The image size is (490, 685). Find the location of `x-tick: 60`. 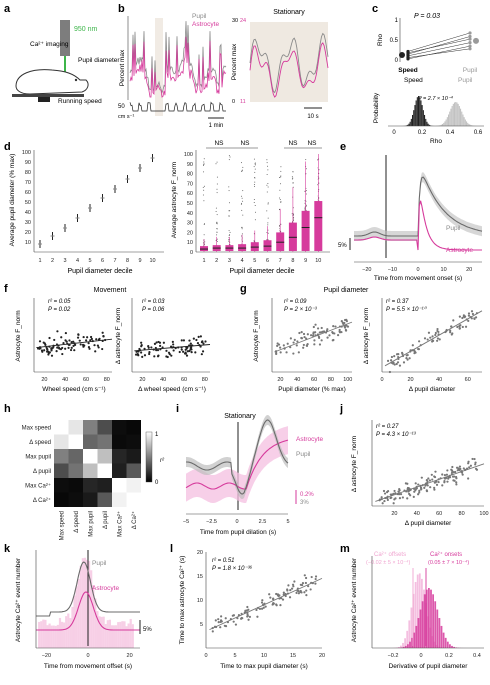

x-tick: 60 is located at coordinates (86, 380).